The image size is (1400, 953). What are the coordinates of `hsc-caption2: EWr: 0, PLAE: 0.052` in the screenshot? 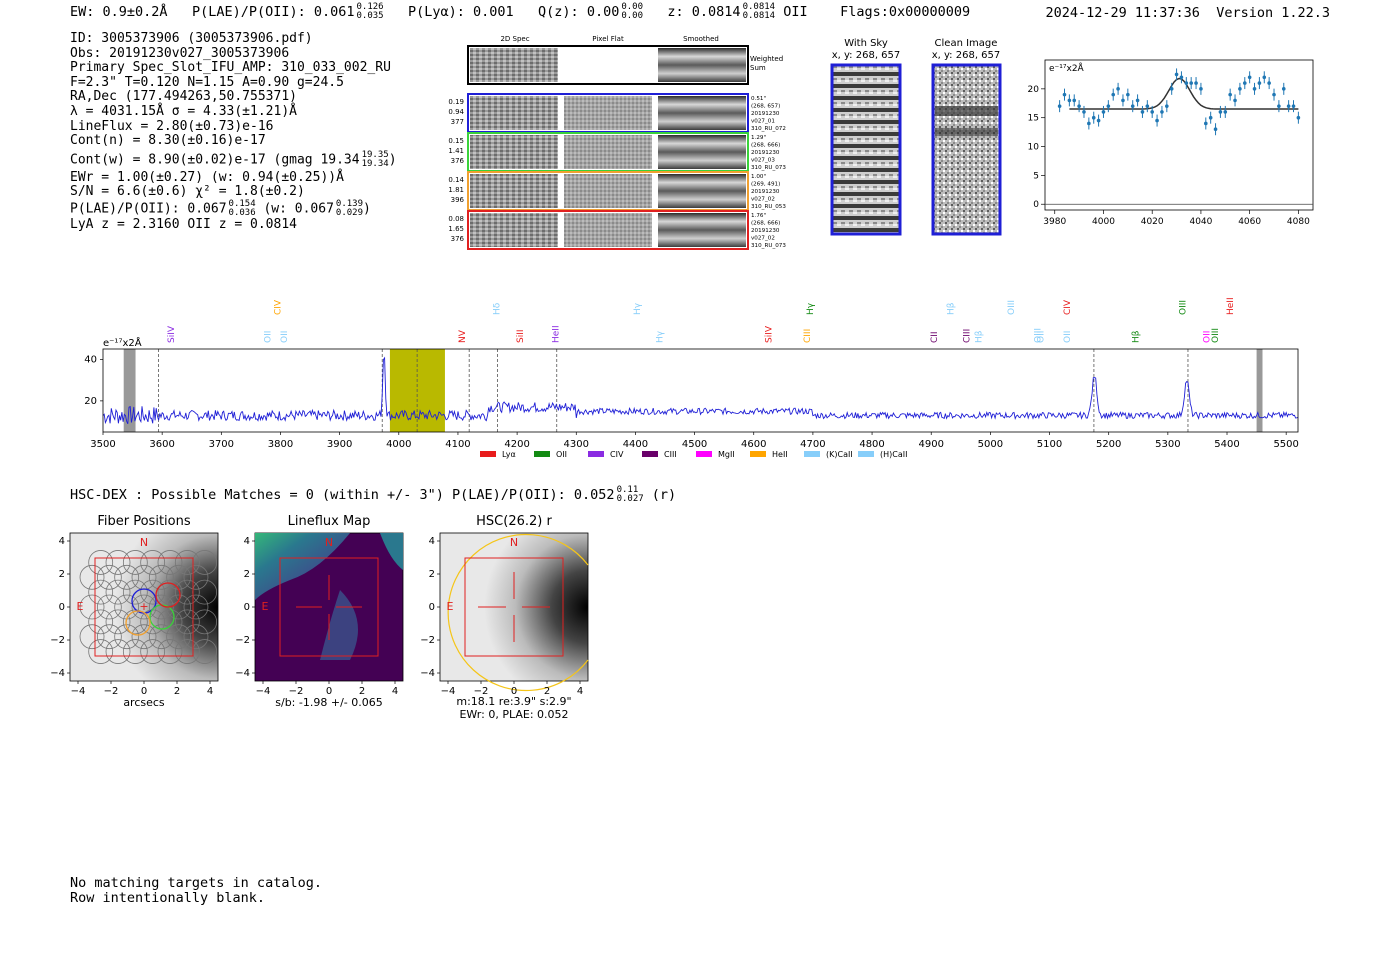 It's located at (513, 714).